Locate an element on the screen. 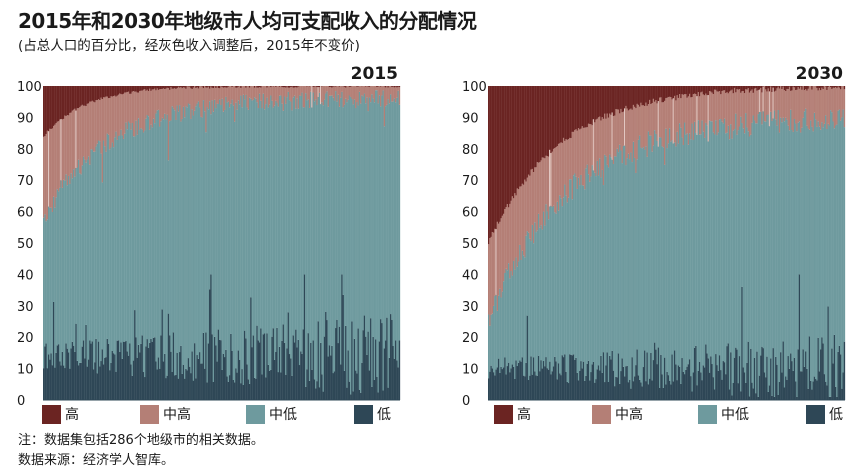 This screenshot has height=471, width=862. legend-label-low: 低 is located at coordinates (384, 415).